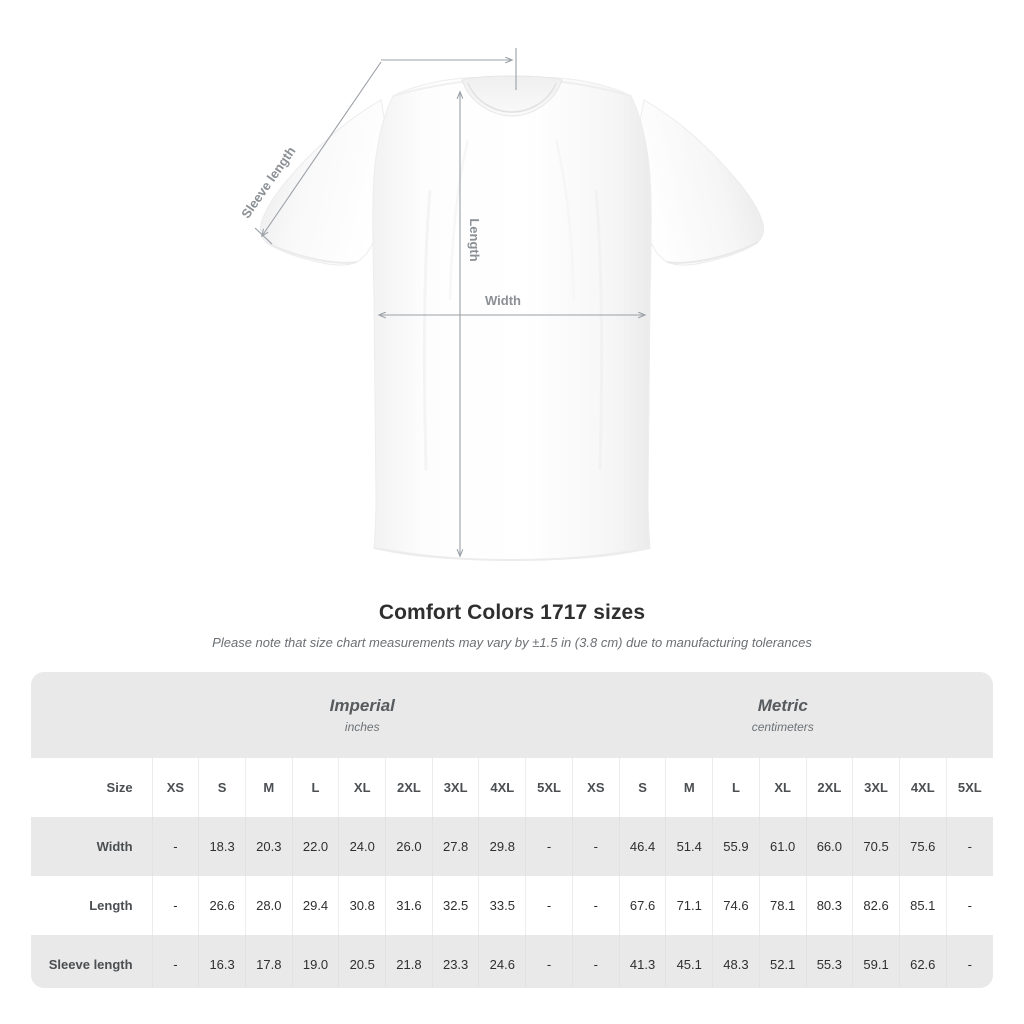 The height and width of the screenshot is (1024, 1024). I want to click on measurement-cell: 51.4, so click(689, 846).